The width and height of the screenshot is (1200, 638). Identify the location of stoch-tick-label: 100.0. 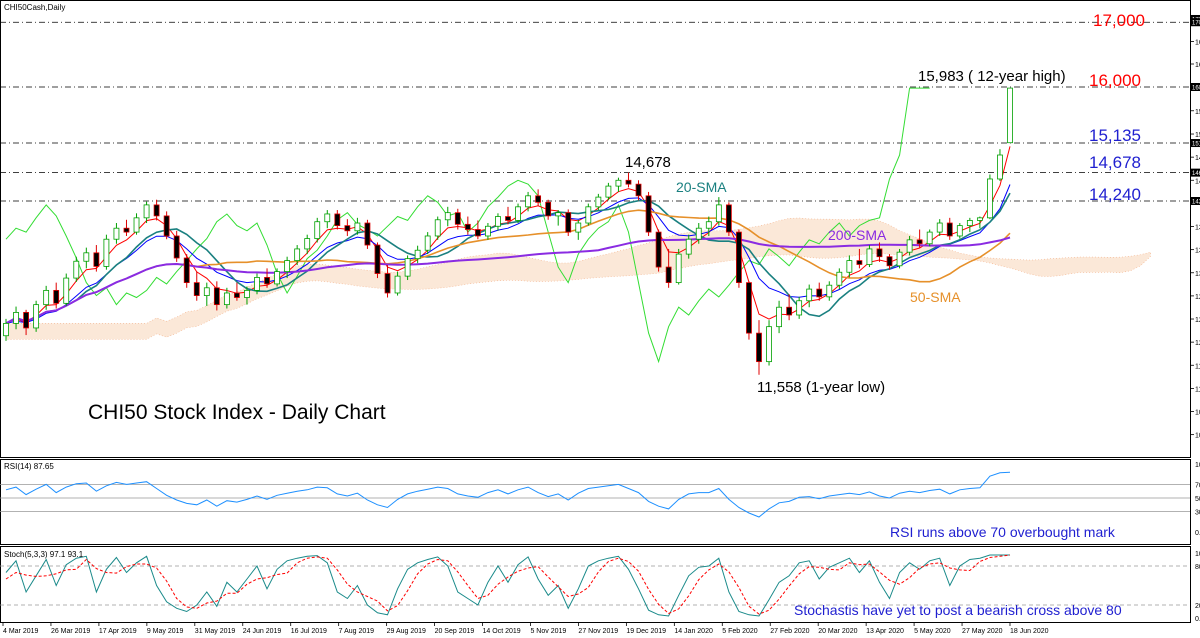
(1197, 554).